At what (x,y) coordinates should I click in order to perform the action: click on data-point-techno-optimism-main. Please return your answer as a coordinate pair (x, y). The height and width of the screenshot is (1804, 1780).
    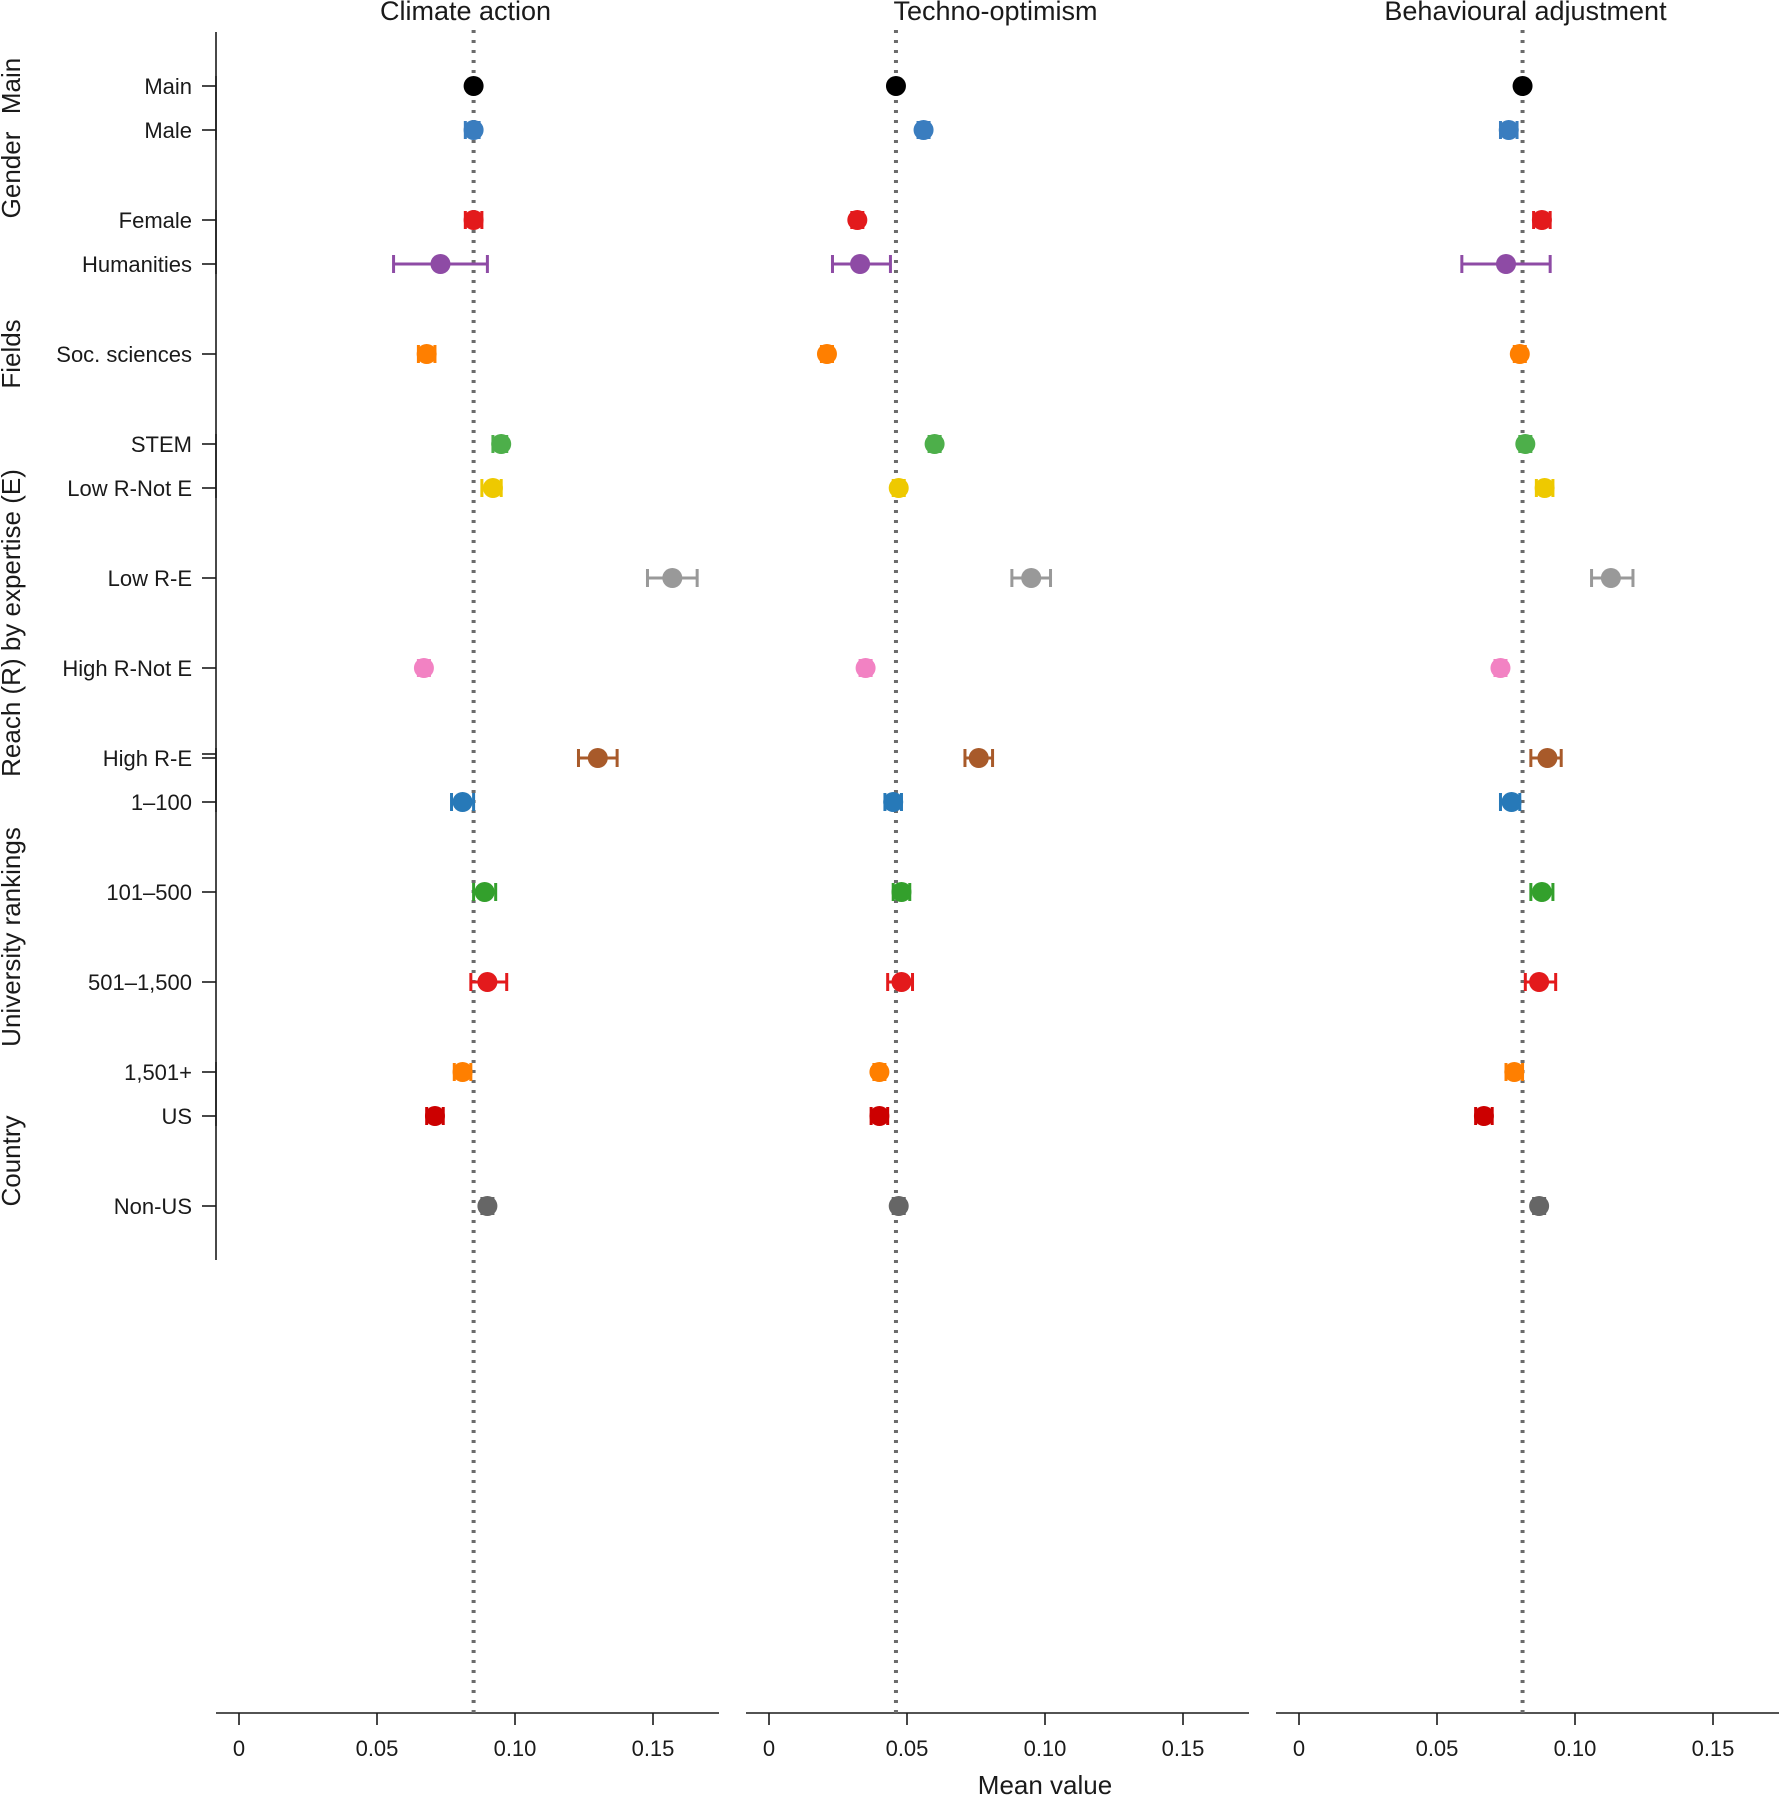
    Looking at the image, I should click on (895, 86).